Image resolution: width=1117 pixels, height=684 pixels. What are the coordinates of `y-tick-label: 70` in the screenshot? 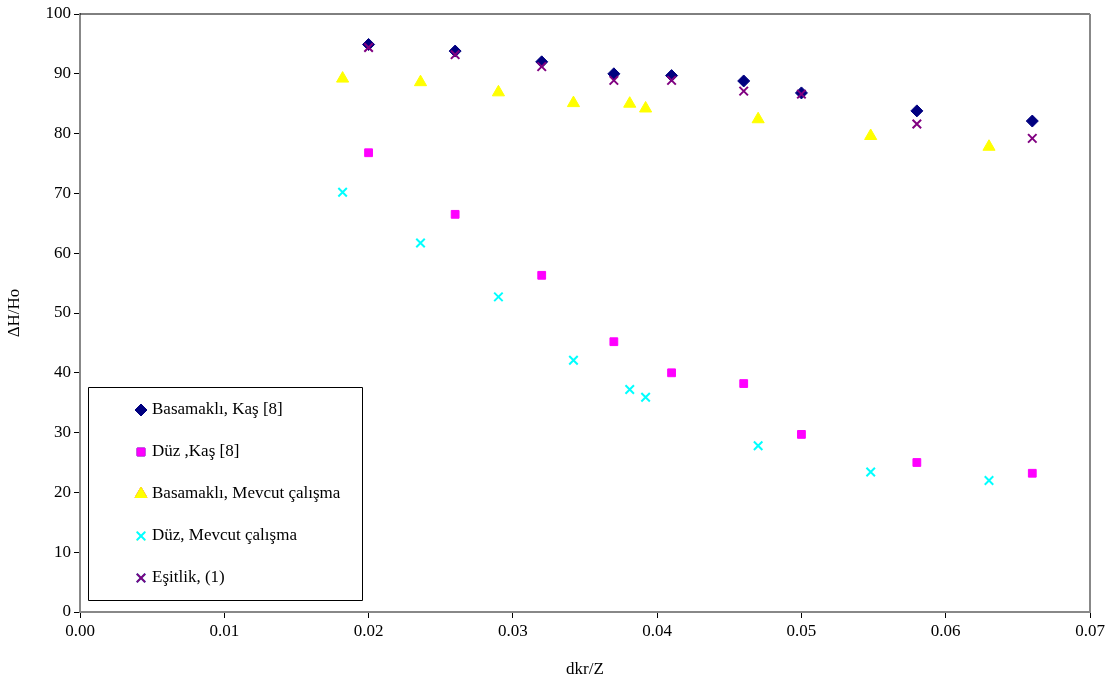 It's located at (62, 192).